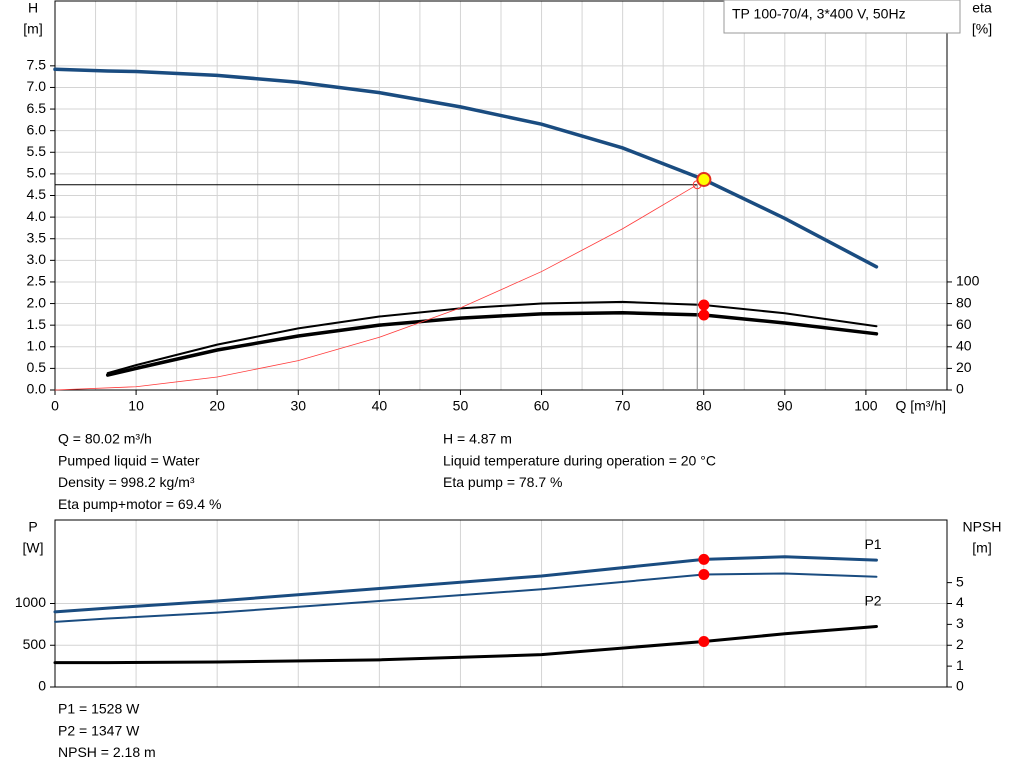 The width and height of the screenshot is (1024, 781). What do you see at coordinates (37, 108) in the screenshot?
I see `y-tick-label: 6.5` at bounding box center [37, 108].